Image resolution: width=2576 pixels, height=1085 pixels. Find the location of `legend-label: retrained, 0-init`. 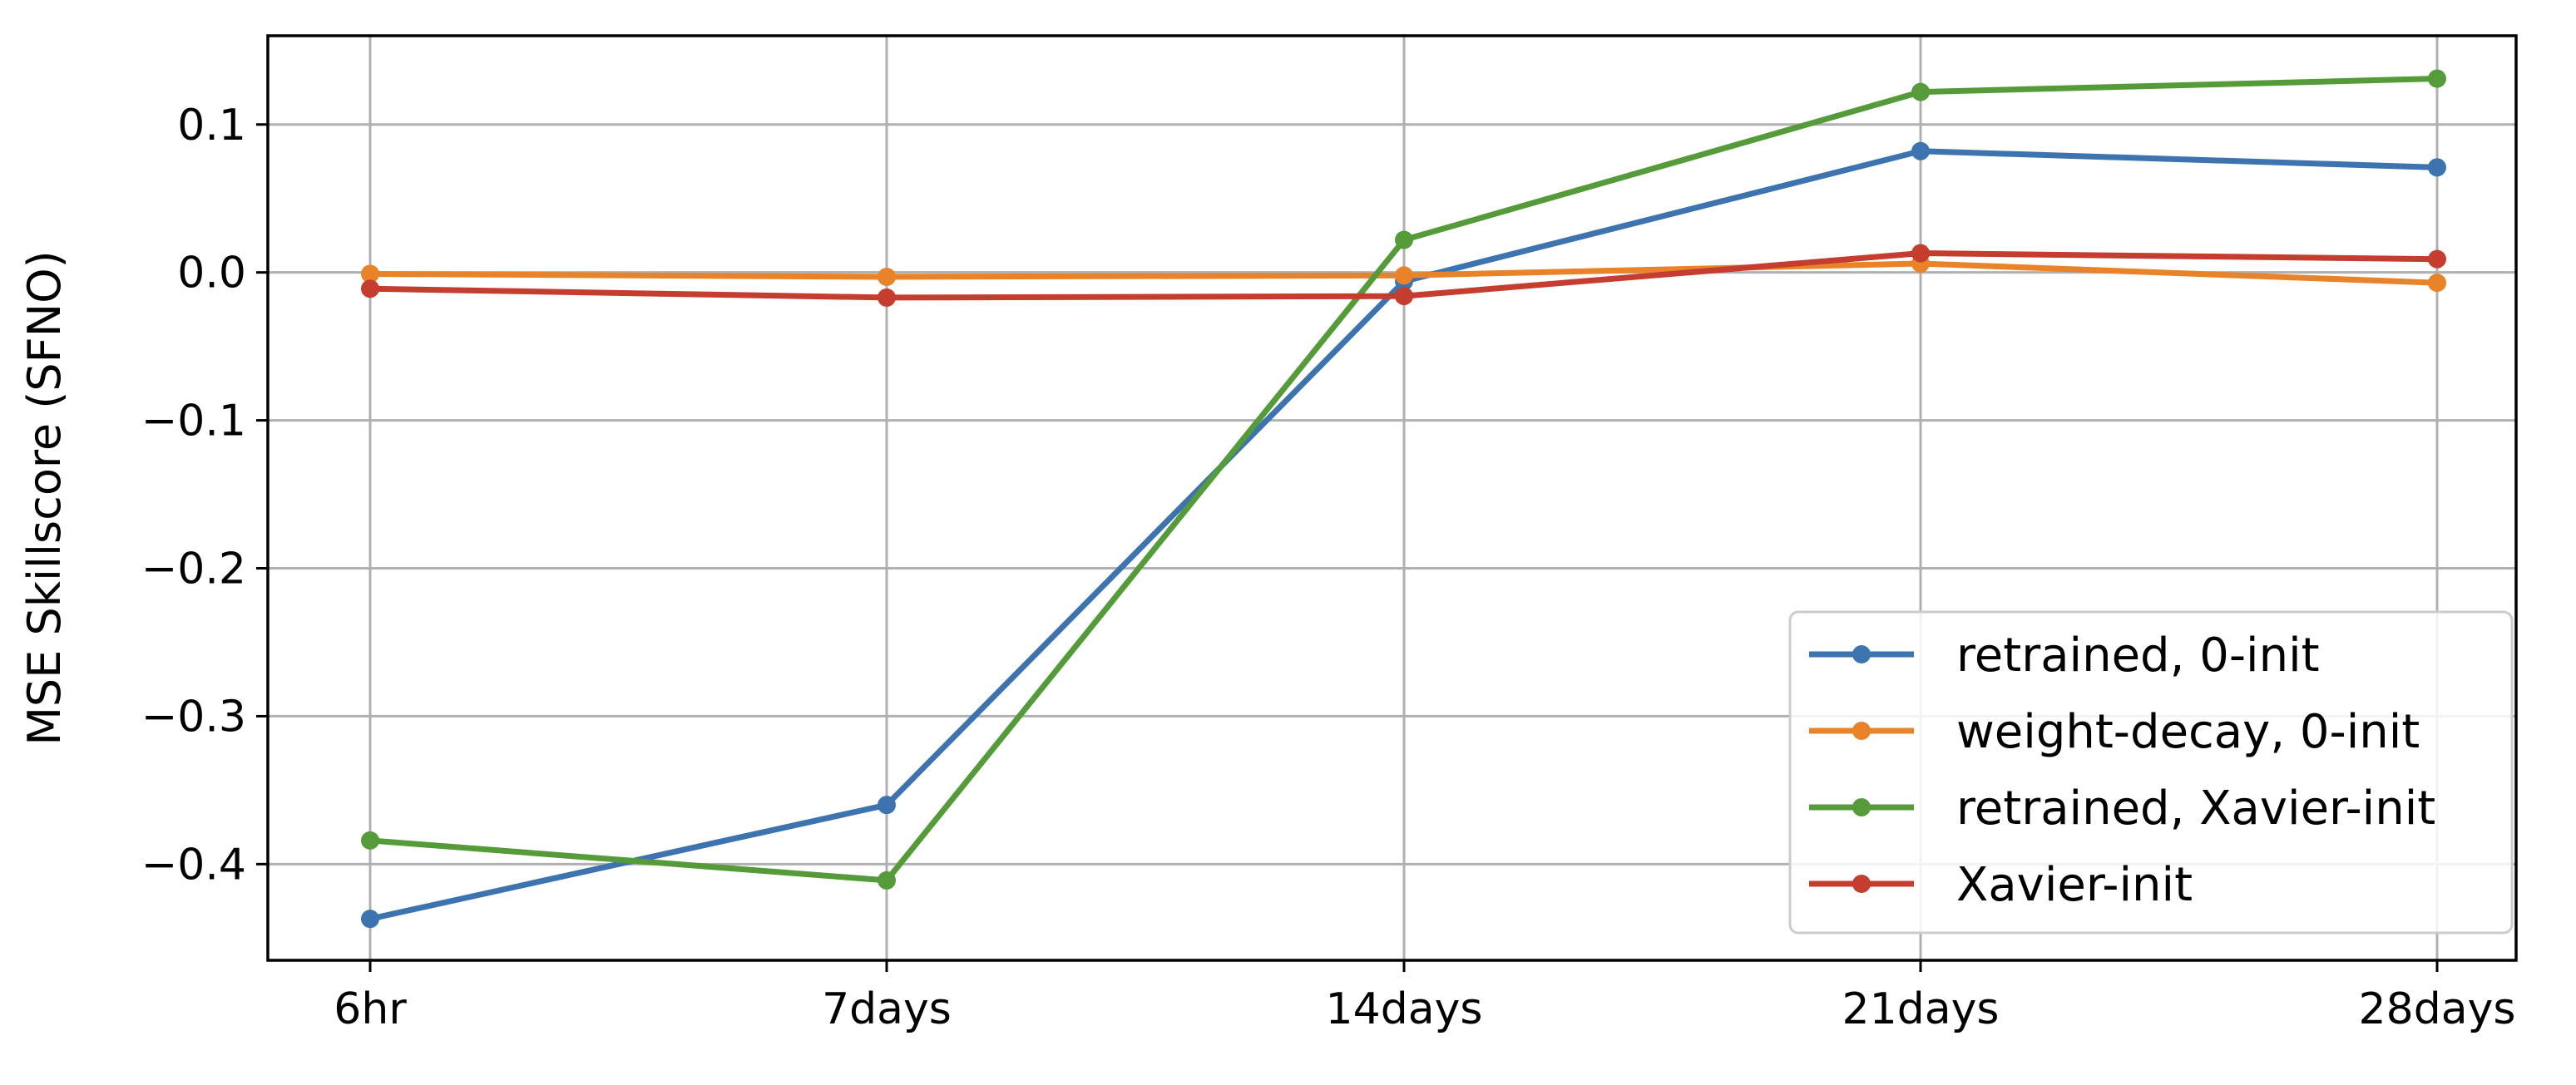

legend-label: retrained, 0-init is located at coordinates (2138, 656).